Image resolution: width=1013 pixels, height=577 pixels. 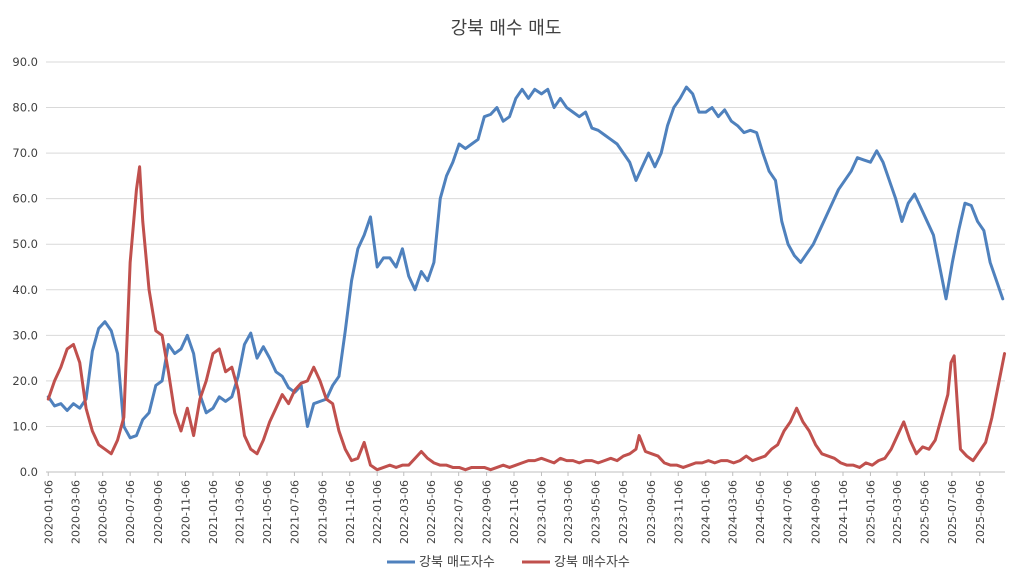 I want to click on y-tick-label: 50.0, so click(x=25, y=244).